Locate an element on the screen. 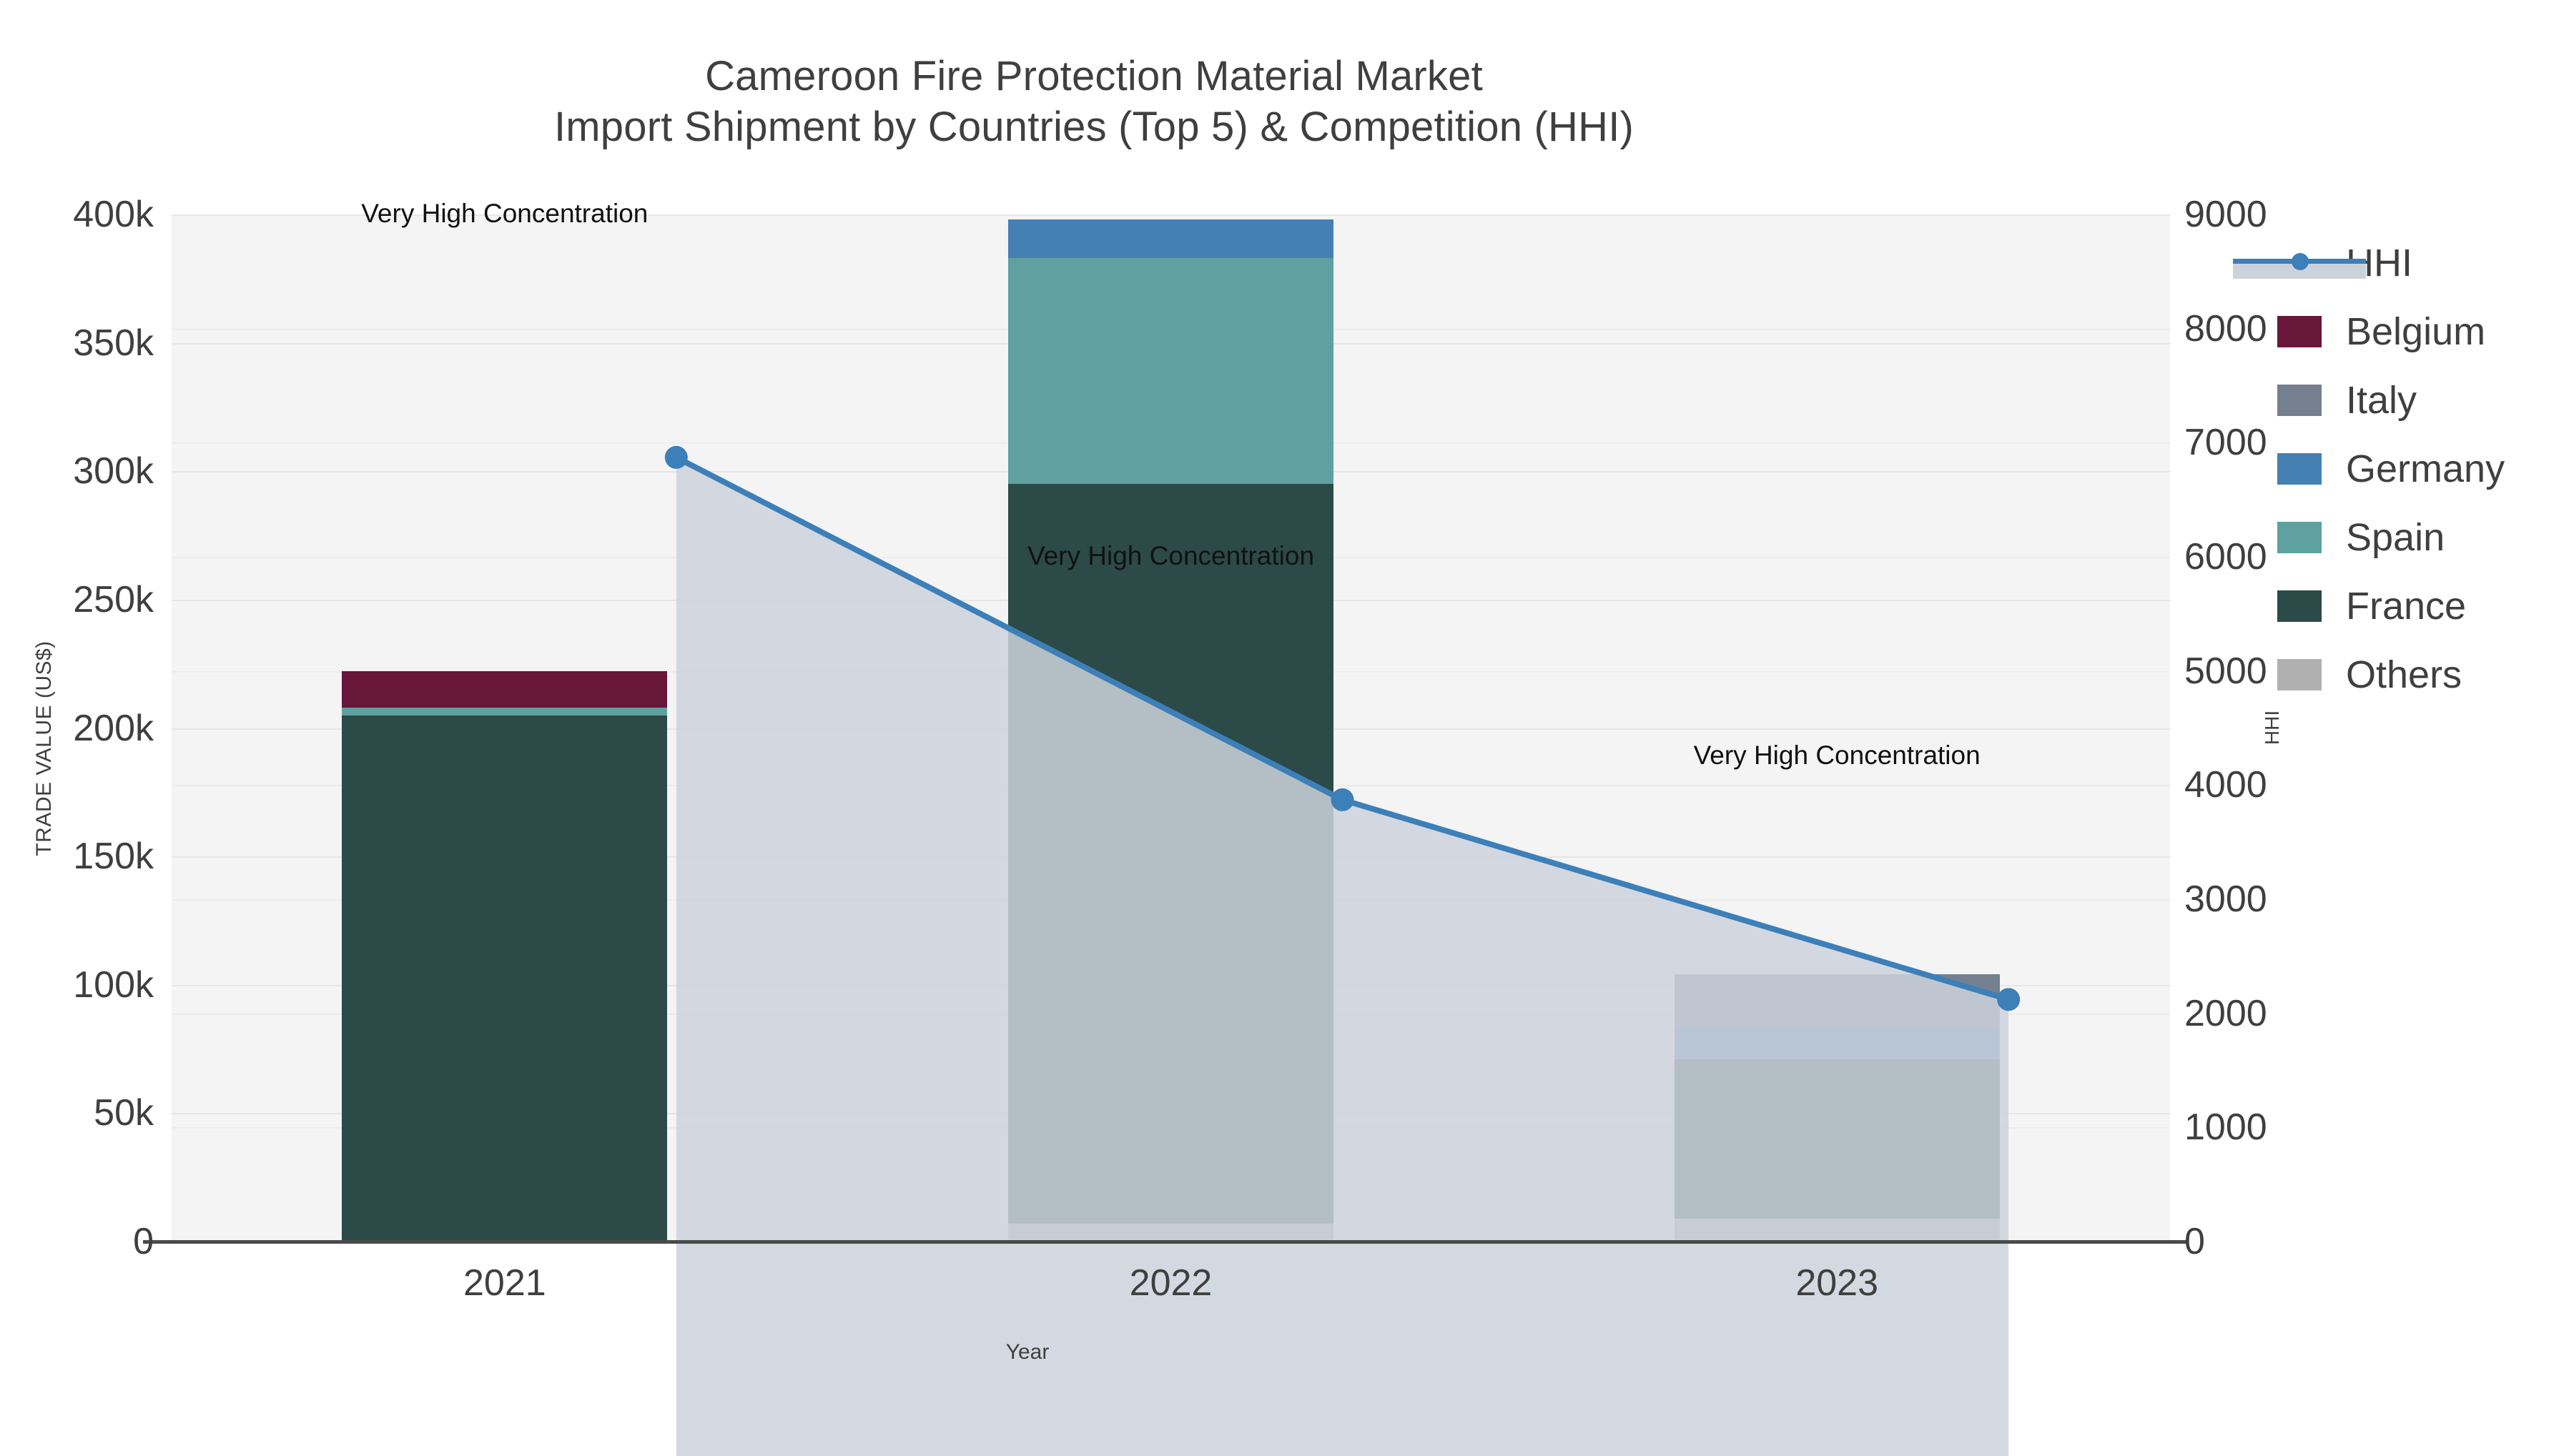 This screenshot has width=2574, height=1456. y-tick-right-9000: 9000 is located at coordinates (2225, 214).